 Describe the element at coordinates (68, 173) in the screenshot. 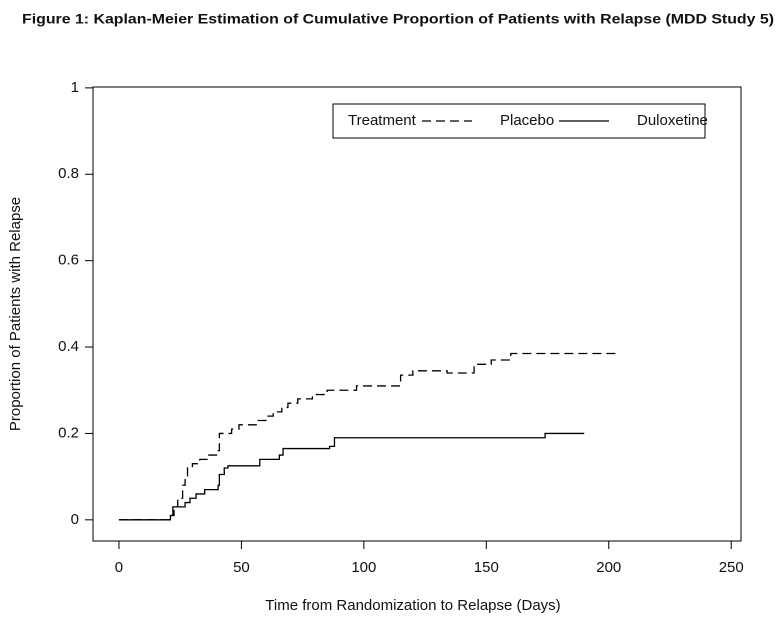

I see `y-tick-label: 0.8` at that location.